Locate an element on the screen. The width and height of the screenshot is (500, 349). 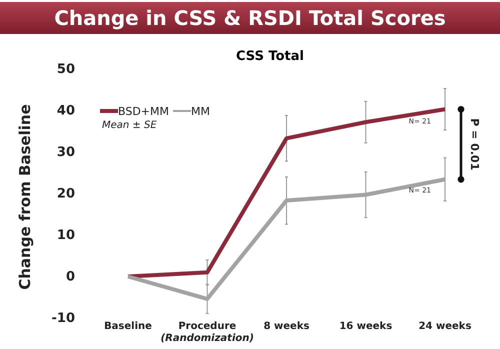
y-tick-label: 10 is located at coordinates (65, 236).